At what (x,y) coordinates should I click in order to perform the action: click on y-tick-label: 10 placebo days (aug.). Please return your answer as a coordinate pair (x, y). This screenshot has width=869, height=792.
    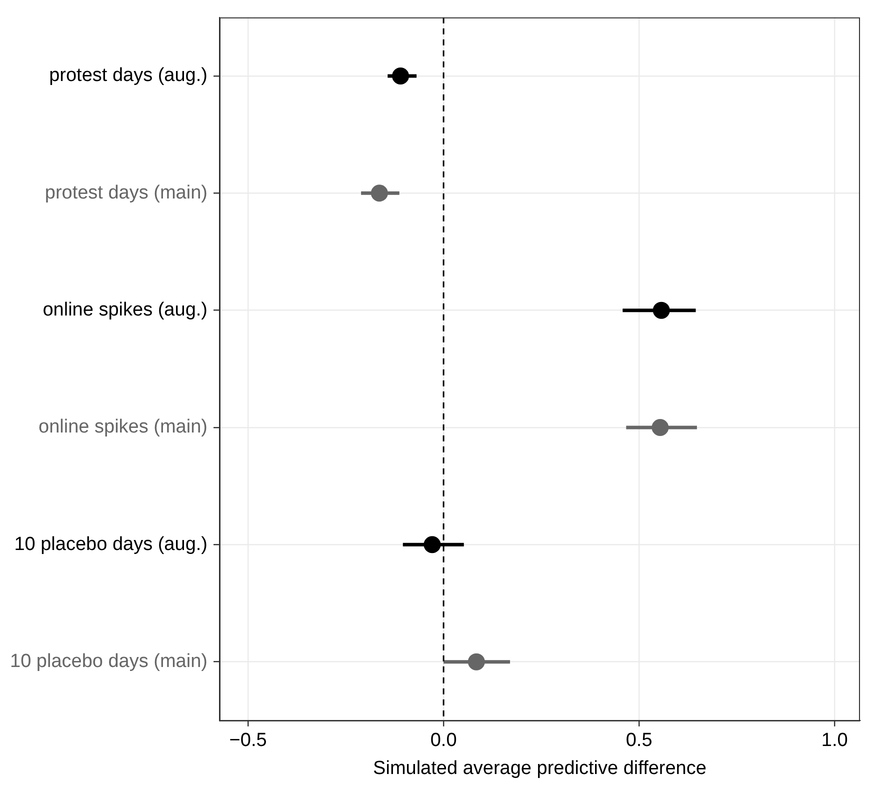
    Looking at the image, I should click on (111, 544).